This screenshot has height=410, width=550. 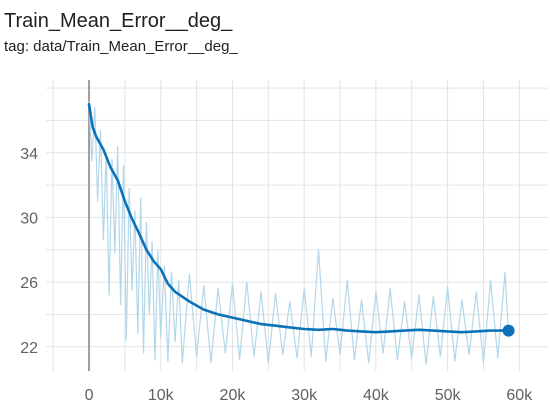 What do you see at coordinates (161, 395) in the screenshot?
I see `x-tick-label: 10k` at bounding box center [161, 395].